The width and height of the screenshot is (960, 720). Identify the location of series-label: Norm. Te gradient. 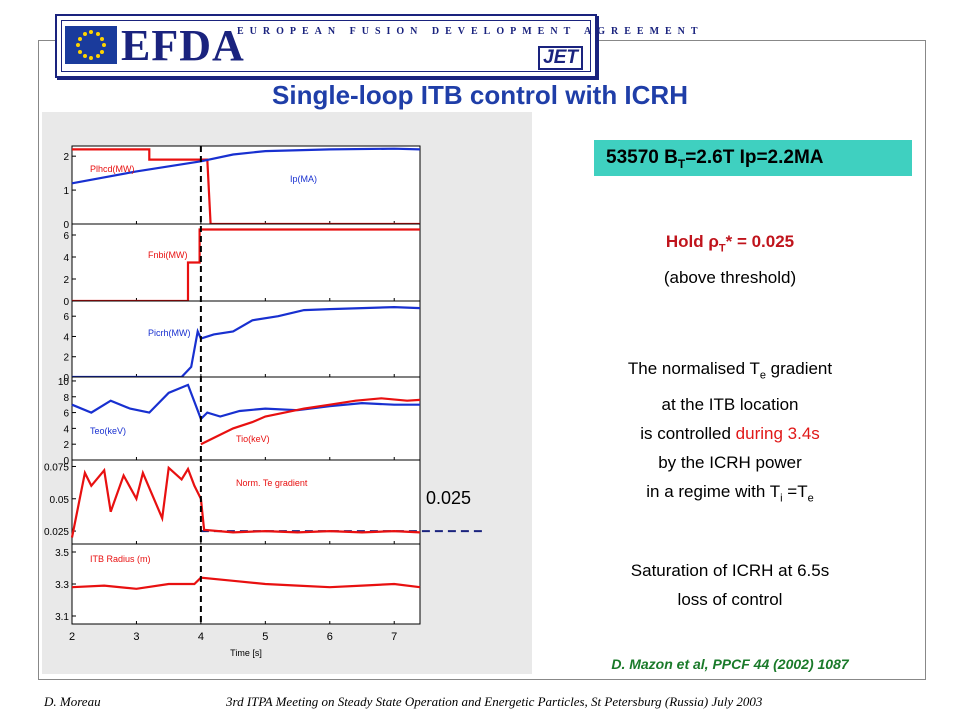
(272, 483).